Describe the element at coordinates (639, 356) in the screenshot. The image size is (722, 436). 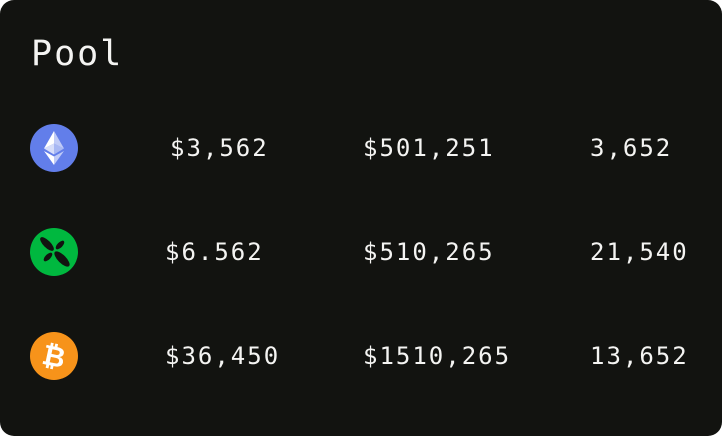
I see `count-value: 13,652` at that location.